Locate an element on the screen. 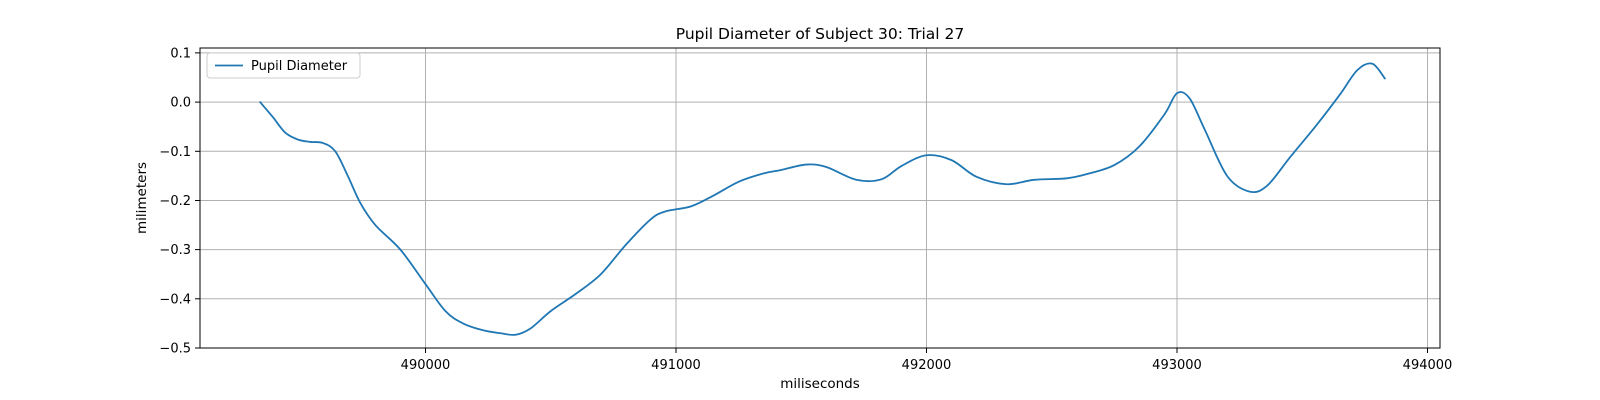 Image resolution: width=1600 pixels, height=400 pixels. y-tick-label: 0.0 is located at coordinates (180, 103).